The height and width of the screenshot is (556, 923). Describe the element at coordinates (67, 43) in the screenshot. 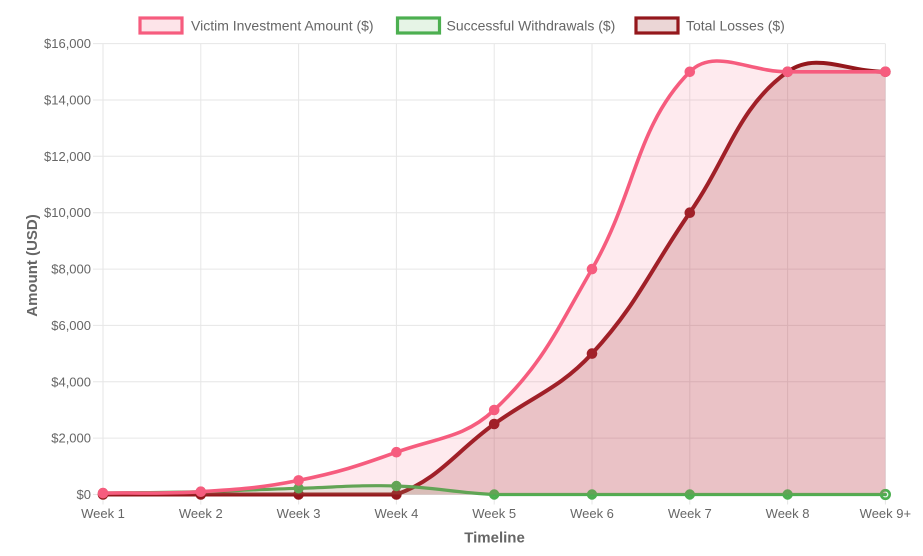

I see `svg-text: $16,000` at that location.